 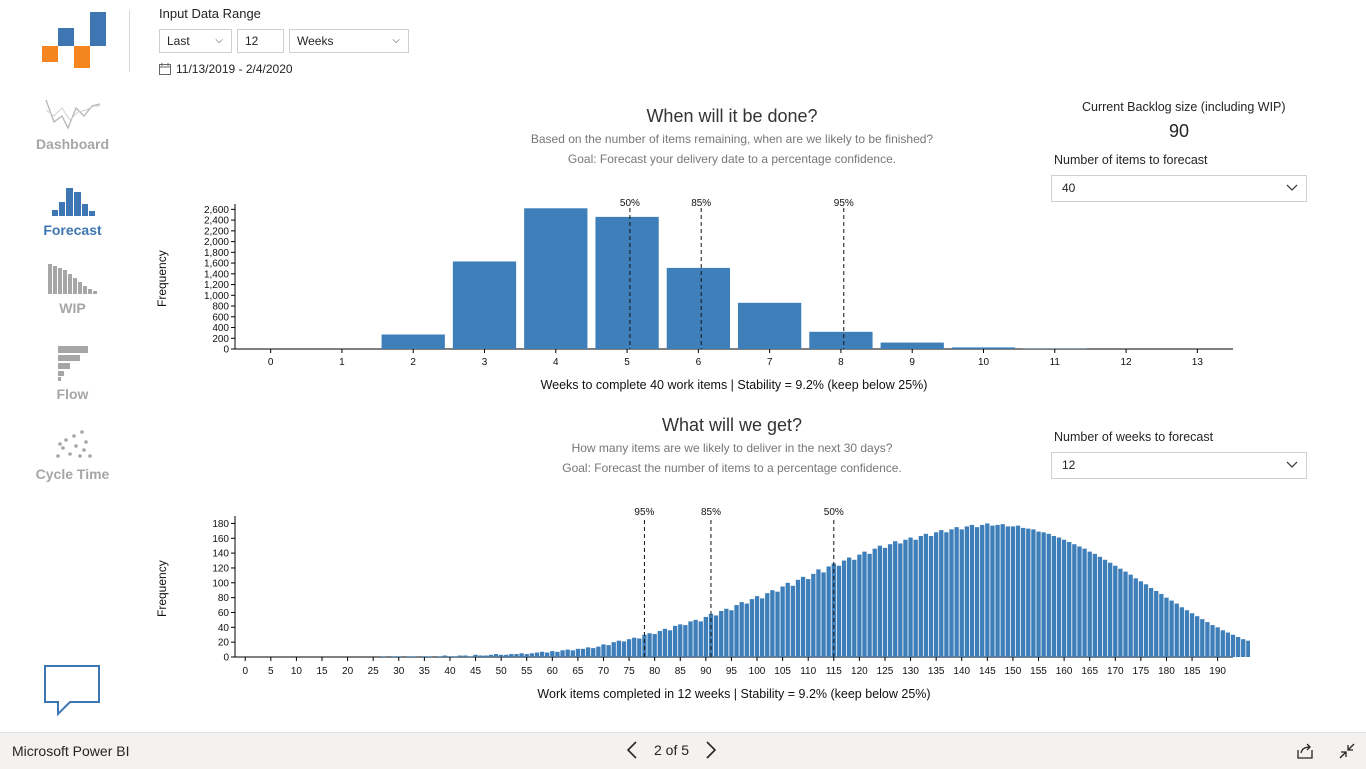 What do you see at coordinates (859, 671) in the screenshot?
I see `x-tick-label: 120` at bounding box center [859, 671].